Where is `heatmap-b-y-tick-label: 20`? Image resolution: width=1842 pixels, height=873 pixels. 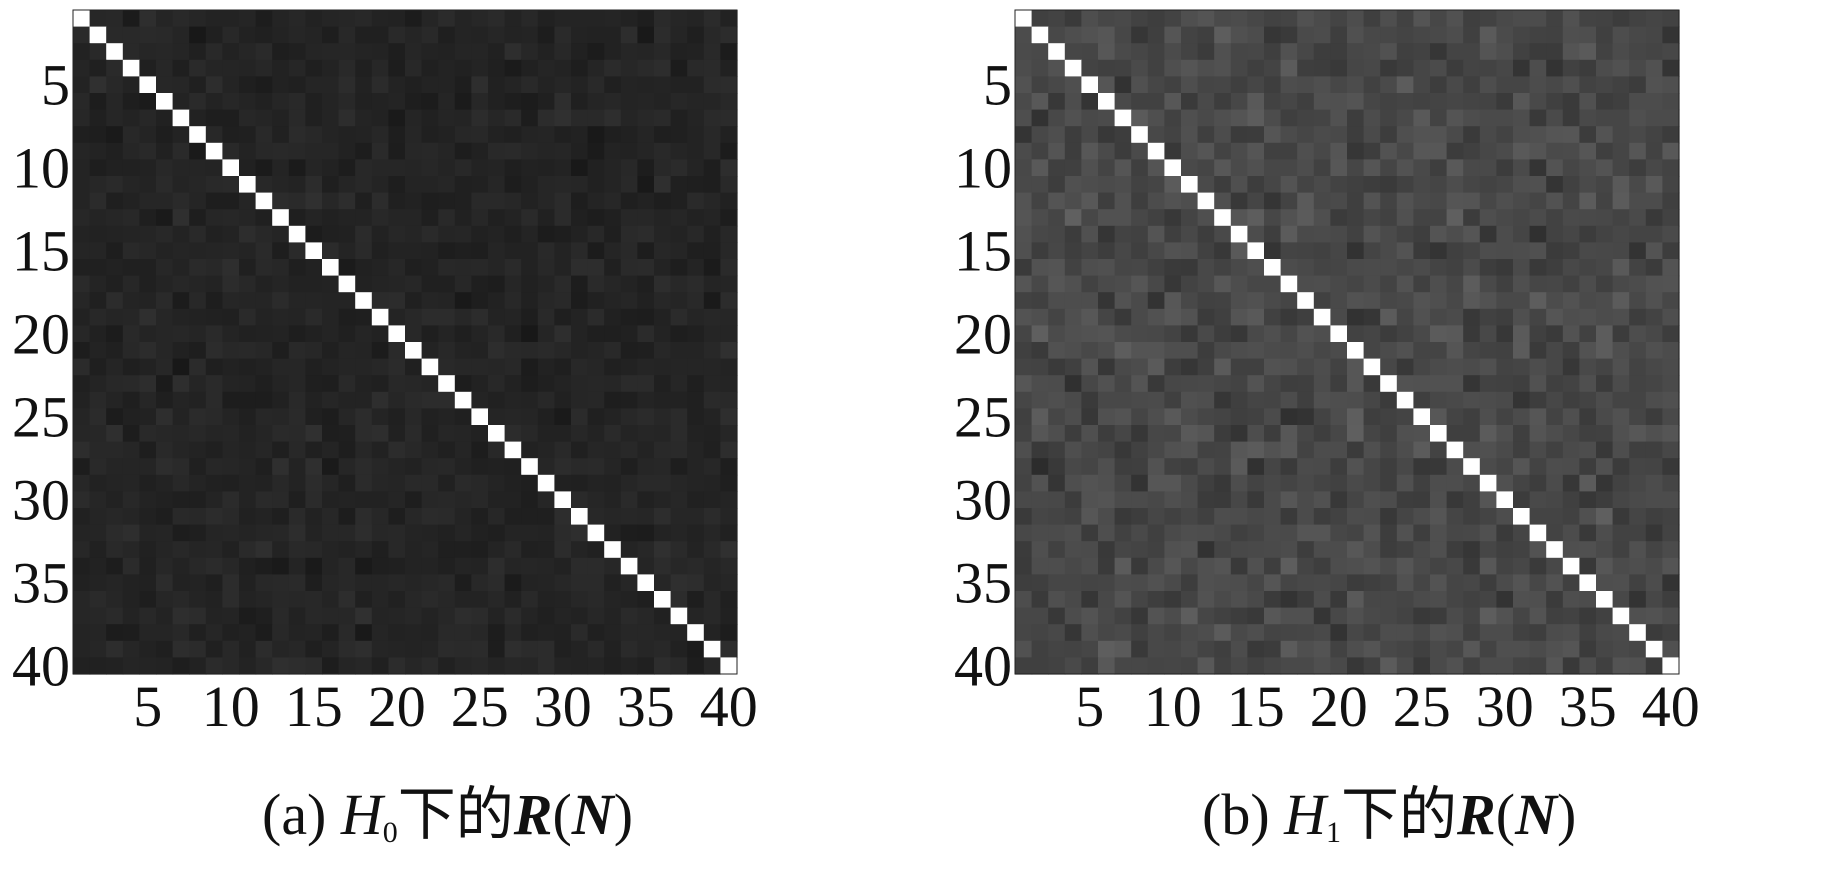
heatmap-b-y-tick-label: 20 is located at coordinates (983, 334).